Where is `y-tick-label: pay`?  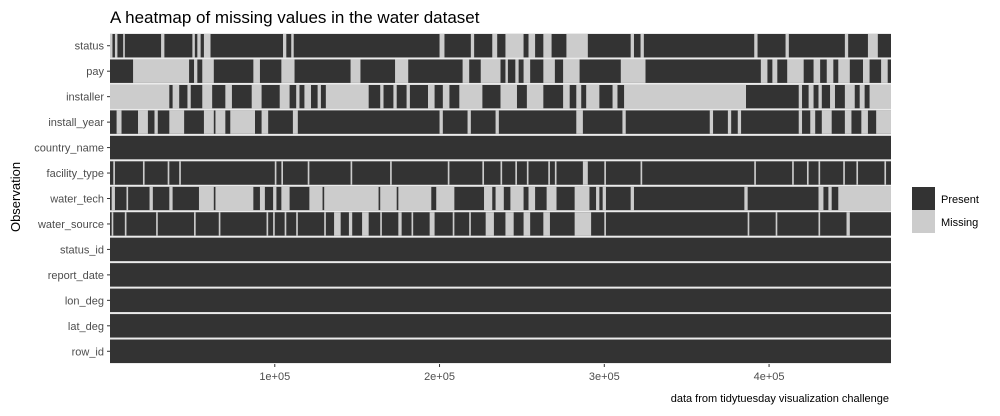
y-tick-label: pay is located at coordinates (95, 72).